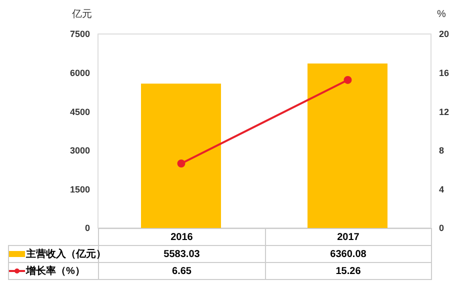  Describe the element at coordinates (441, 228) in the screenshot. I see `y2-tick-label: 0` at that location.